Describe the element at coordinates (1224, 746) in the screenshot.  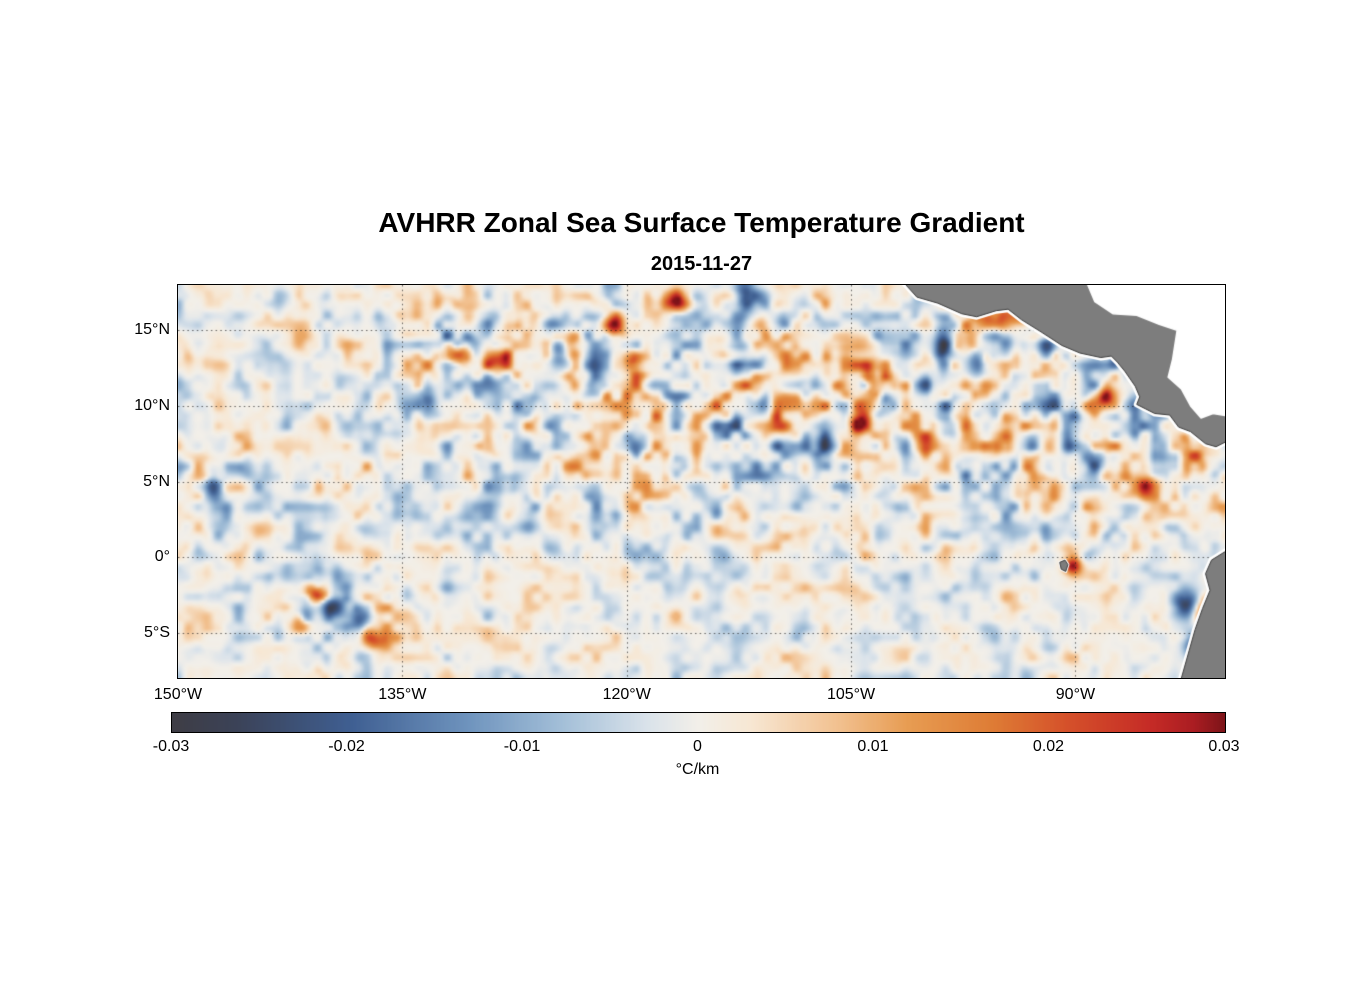
I see `colorbar-tick-label: 0.03` at that location.